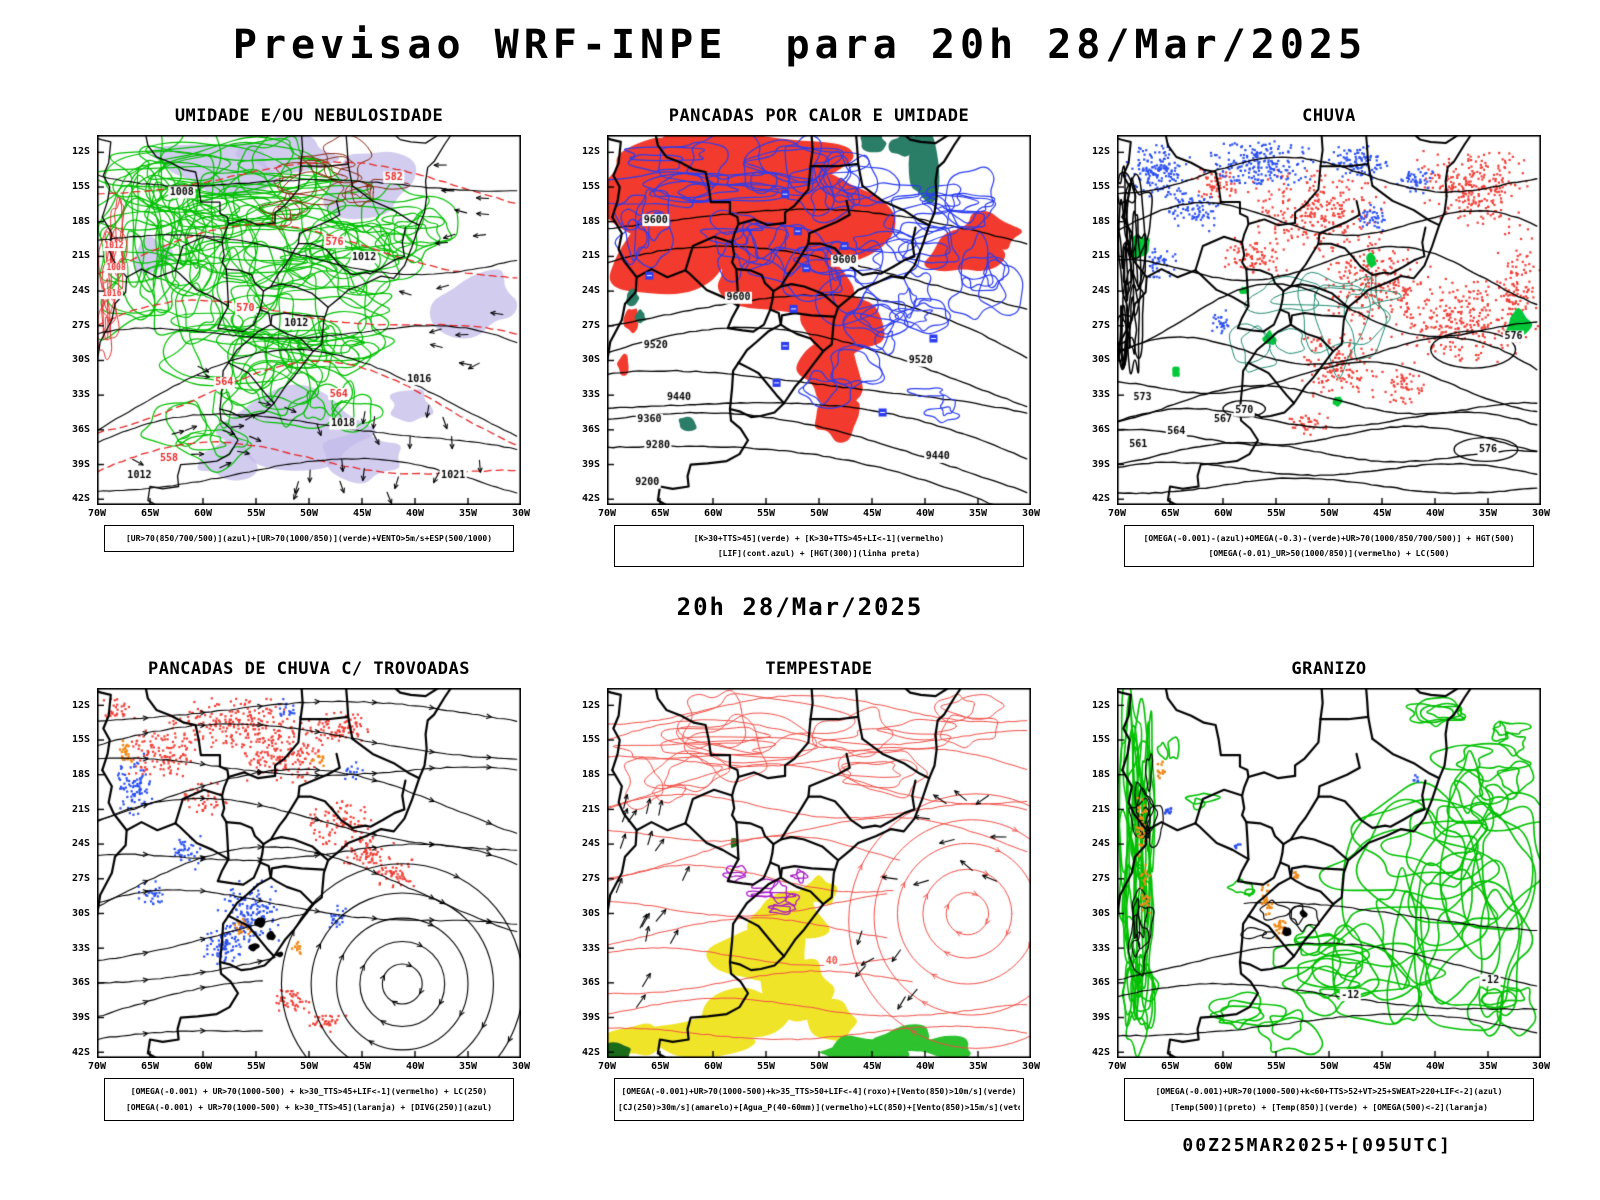  Describe the element at coordinates (309, 116) in the screenshot. I see `panel-title: UMIDADE E/OU NEBULOSIDADE` at that location.